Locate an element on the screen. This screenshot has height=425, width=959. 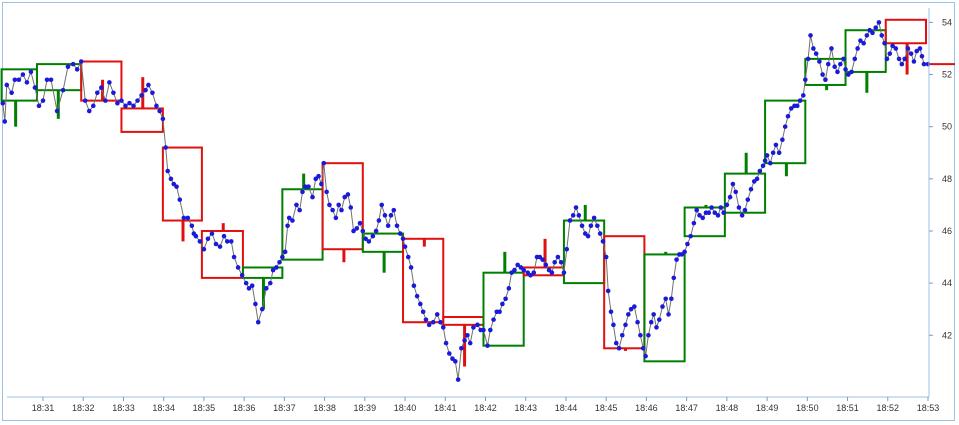
x-tick-label-7: 18:38 is located at coordinates (324, 408).